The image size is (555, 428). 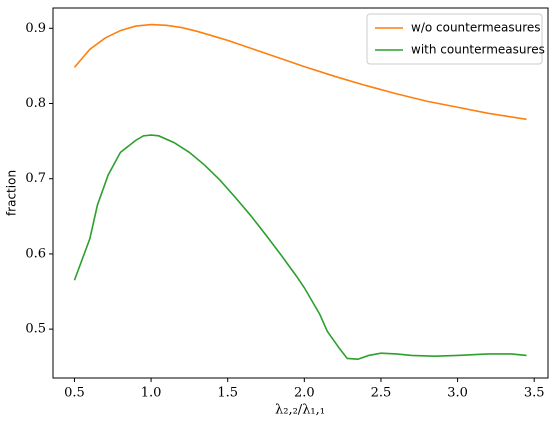 What do you see at coordinates (454, 39) in the screenshot?
I see `legend-box` at bounding box center [454, 39].